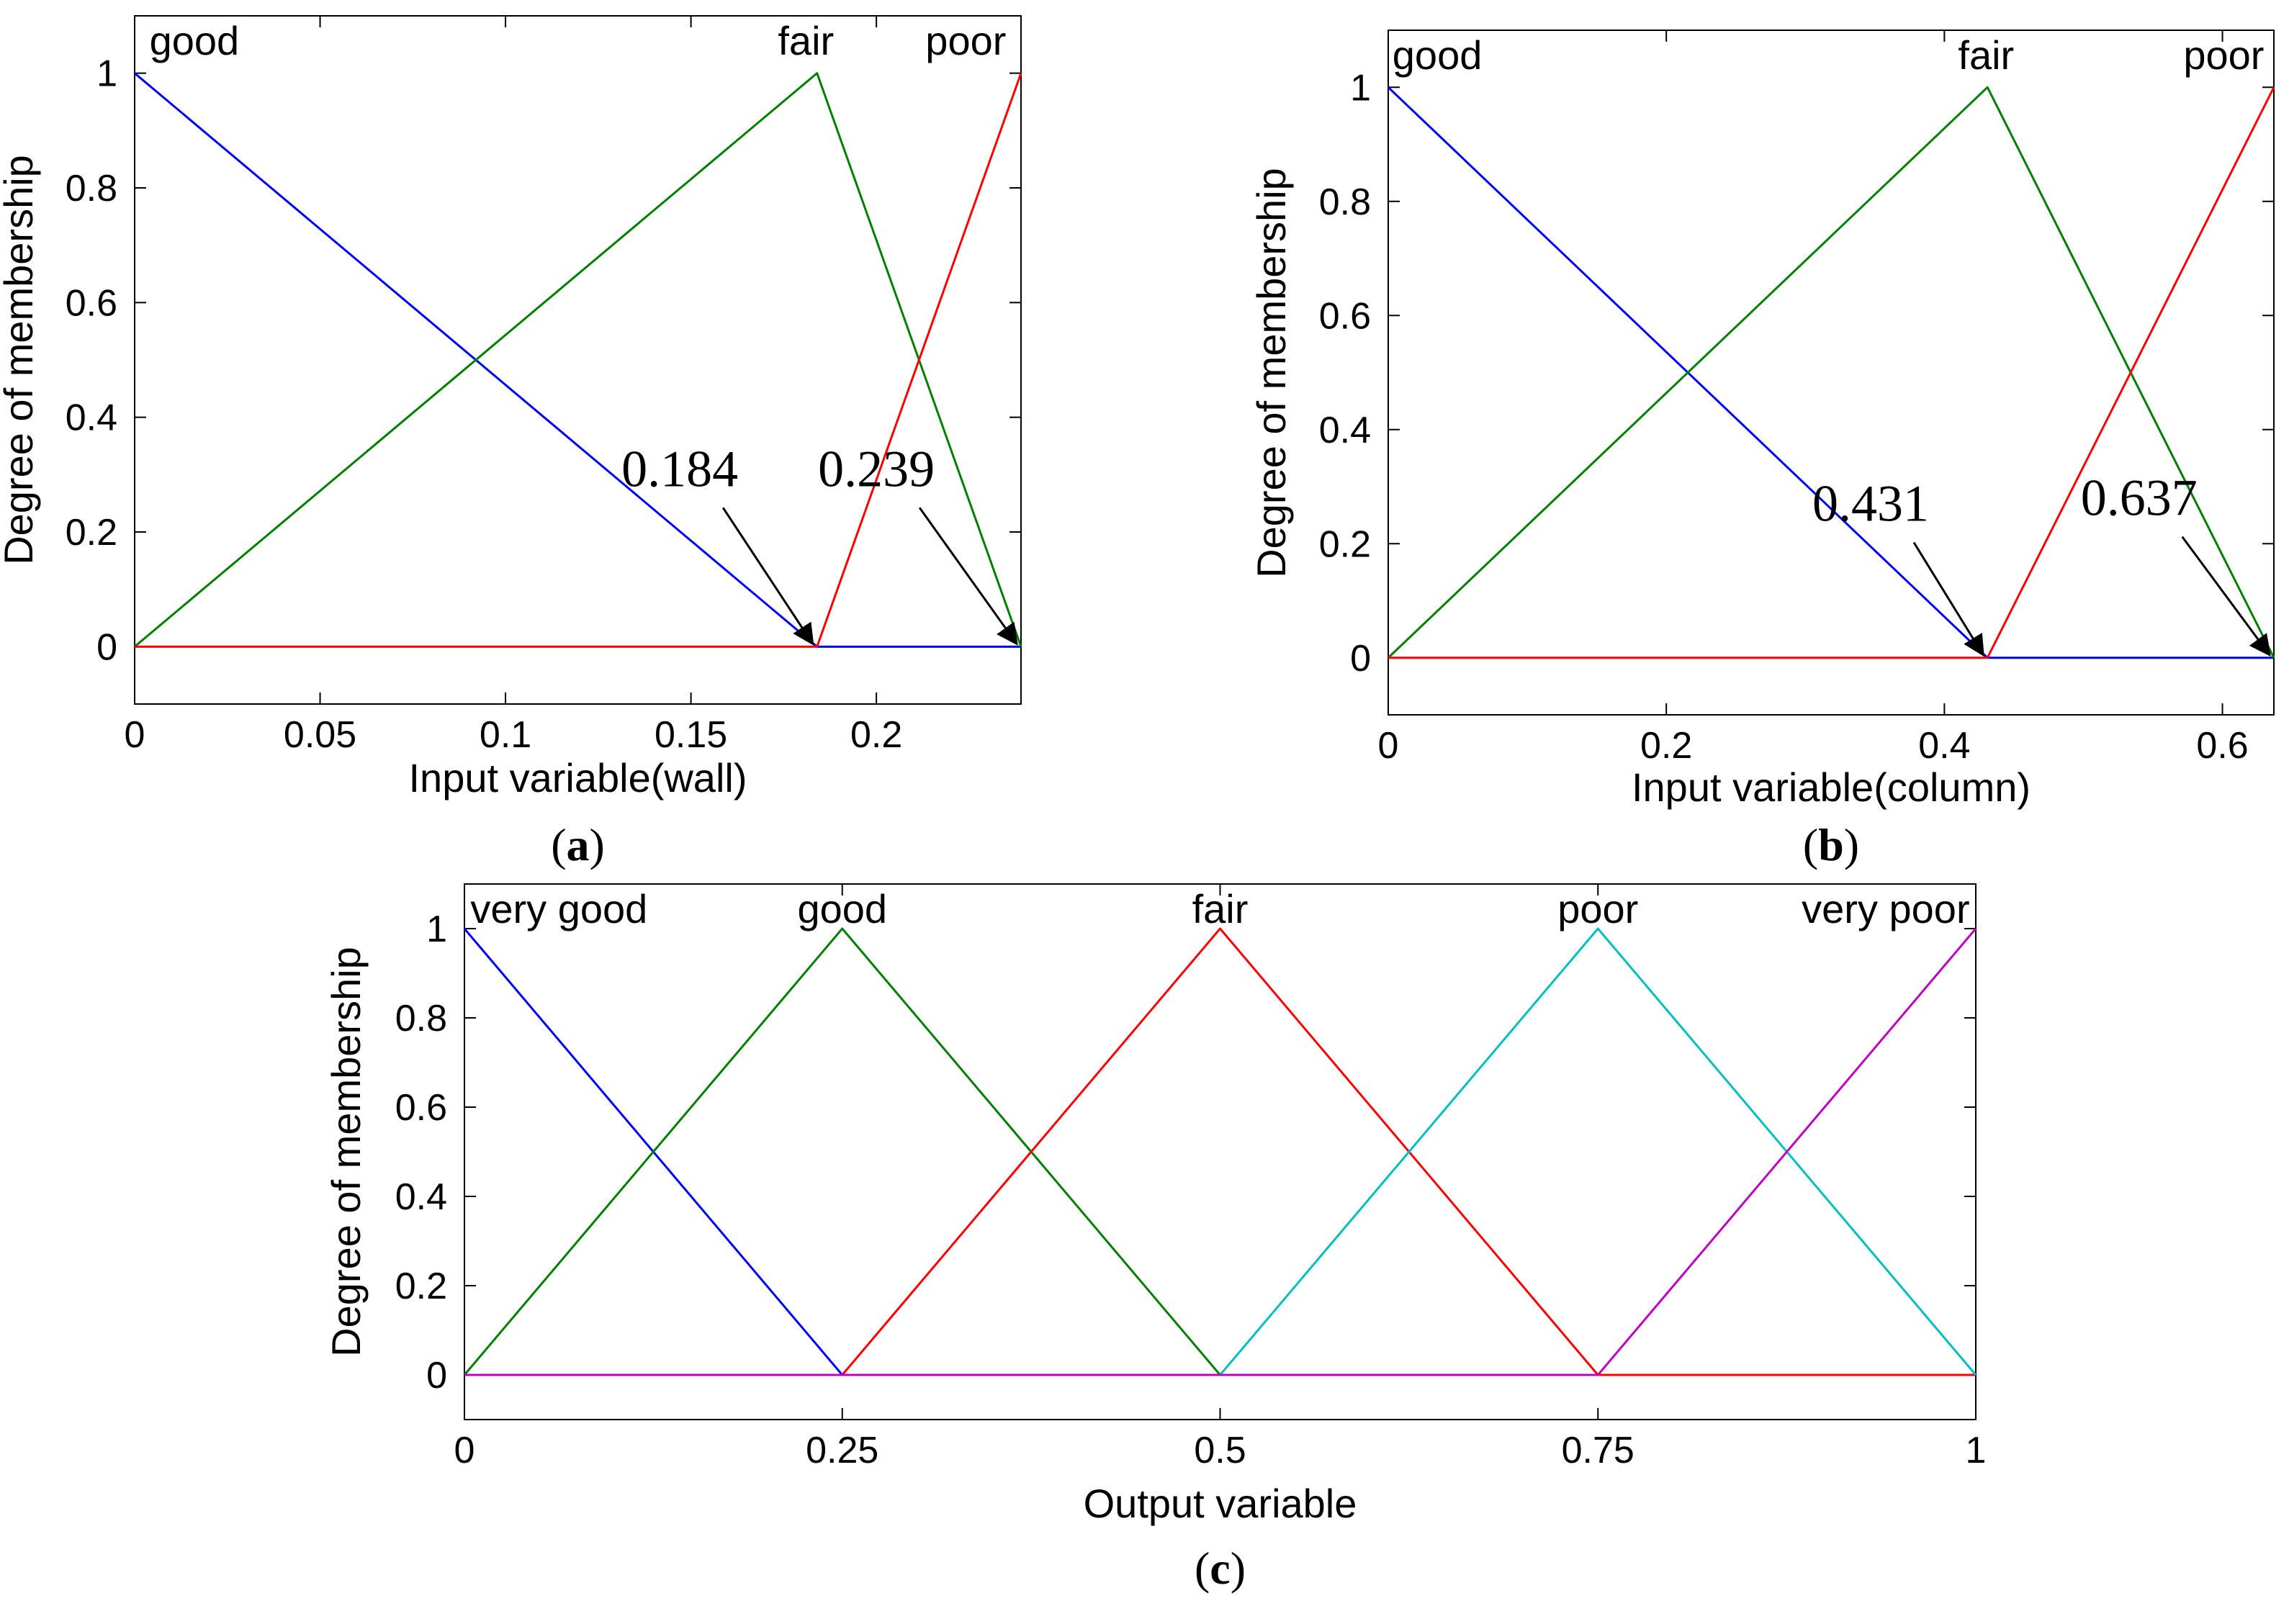 The width and height of the screenshot is (2289, 1624). I want to click on x-tick-label-c: 0, so click(464, 1450).